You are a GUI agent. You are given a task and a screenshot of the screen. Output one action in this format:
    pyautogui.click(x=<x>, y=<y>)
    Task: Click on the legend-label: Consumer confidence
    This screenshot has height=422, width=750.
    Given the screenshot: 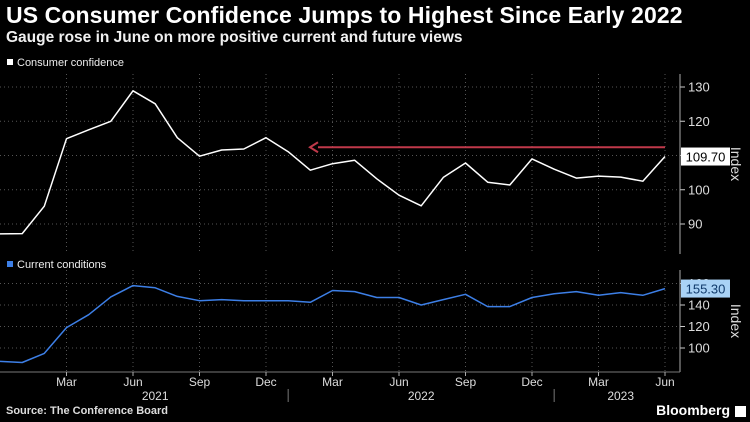 What is the action you would take?
    pyautogui.click(x=70, y=63)
    